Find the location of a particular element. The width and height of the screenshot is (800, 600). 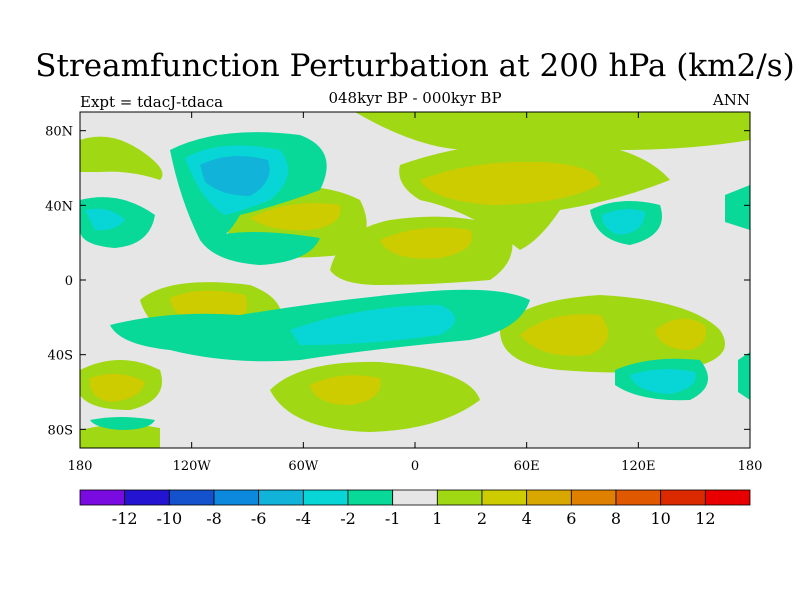

lon-tick-label: 60W is located at coordinates (303, 466).